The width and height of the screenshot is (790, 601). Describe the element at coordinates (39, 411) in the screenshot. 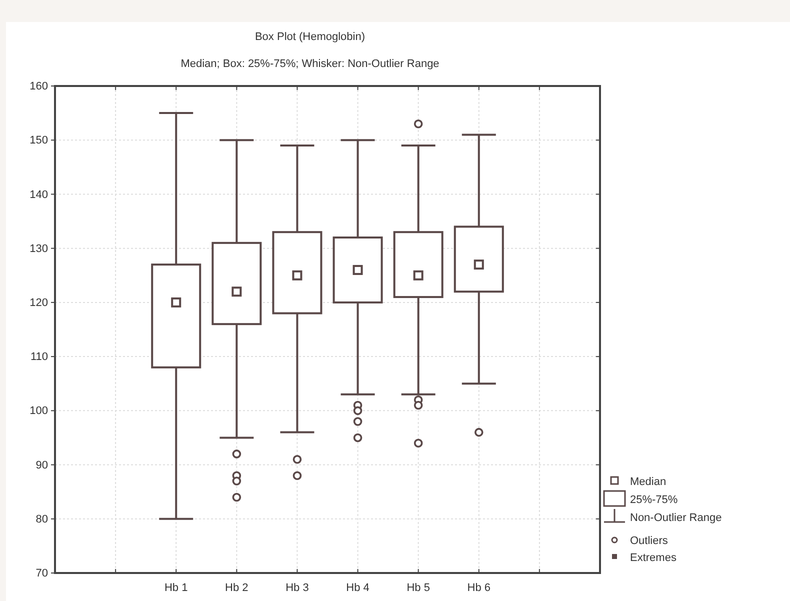

I see `y-tick-label: 100` at that location.